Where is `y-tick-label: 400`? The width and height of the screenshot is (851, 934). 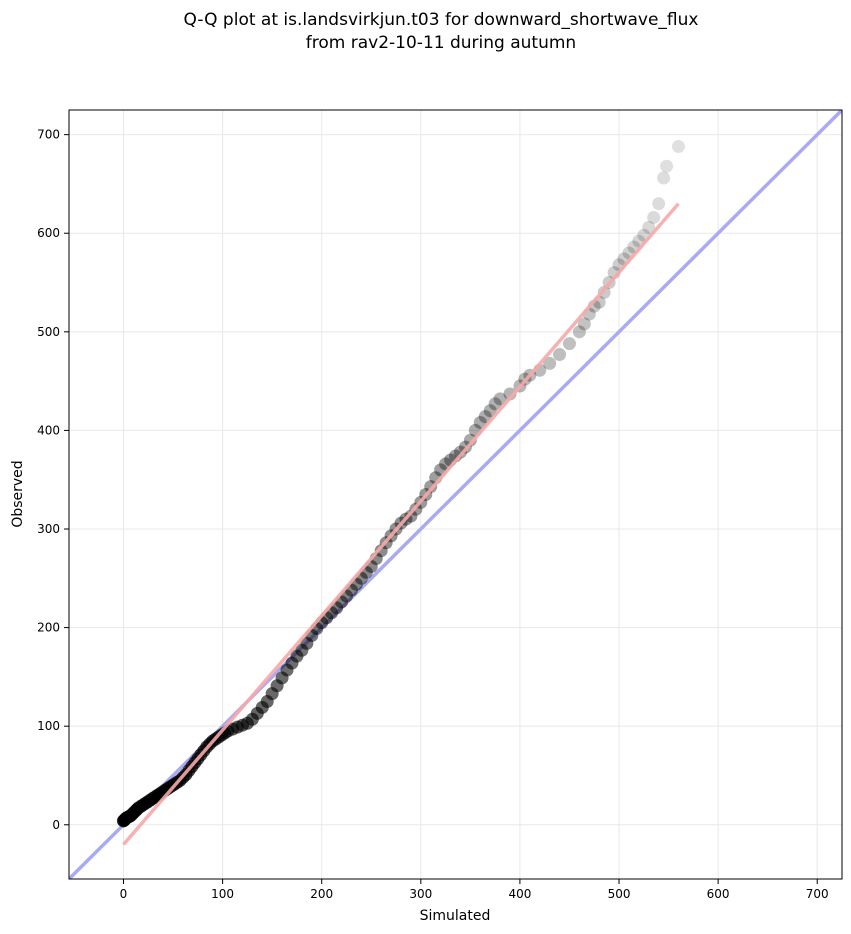
y-tick-label: 400 is located at coordinates (48, 430).